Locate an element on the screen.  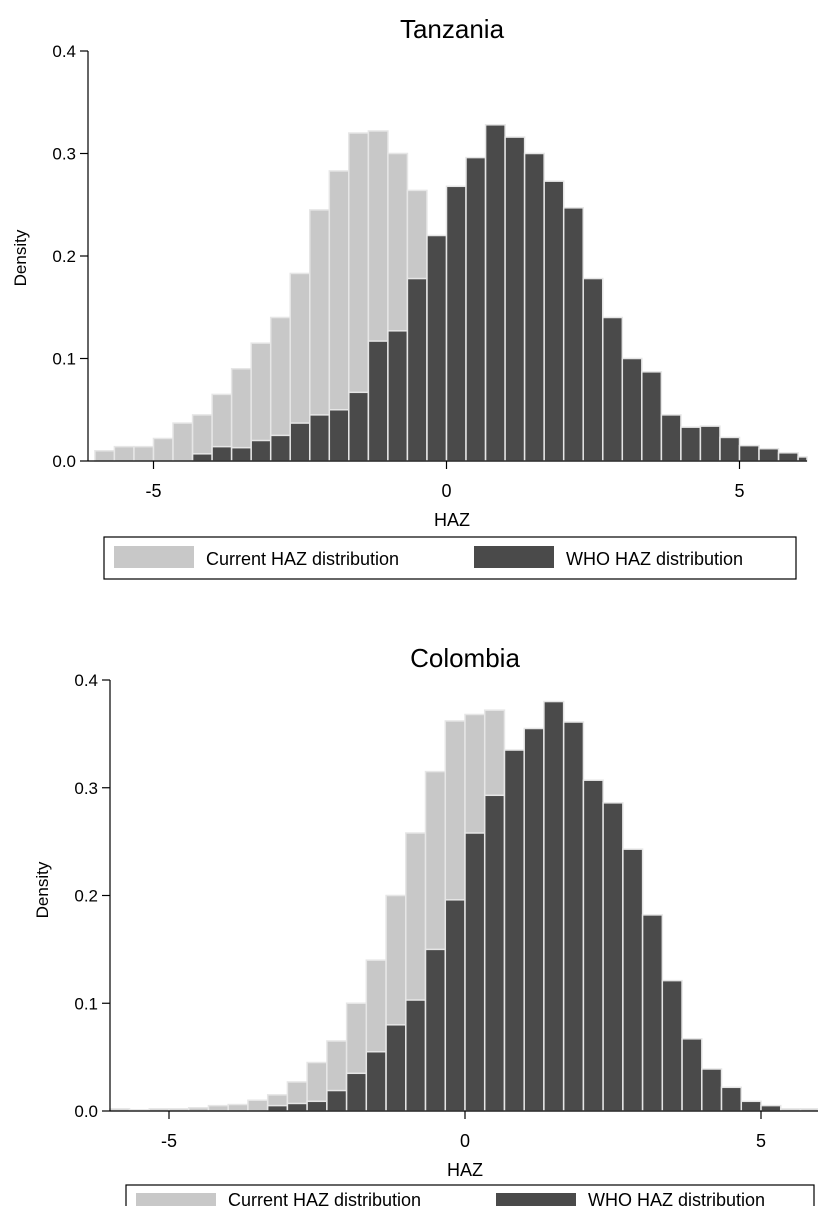
x-tick-label: 5 is located at coordinates (739, 491).